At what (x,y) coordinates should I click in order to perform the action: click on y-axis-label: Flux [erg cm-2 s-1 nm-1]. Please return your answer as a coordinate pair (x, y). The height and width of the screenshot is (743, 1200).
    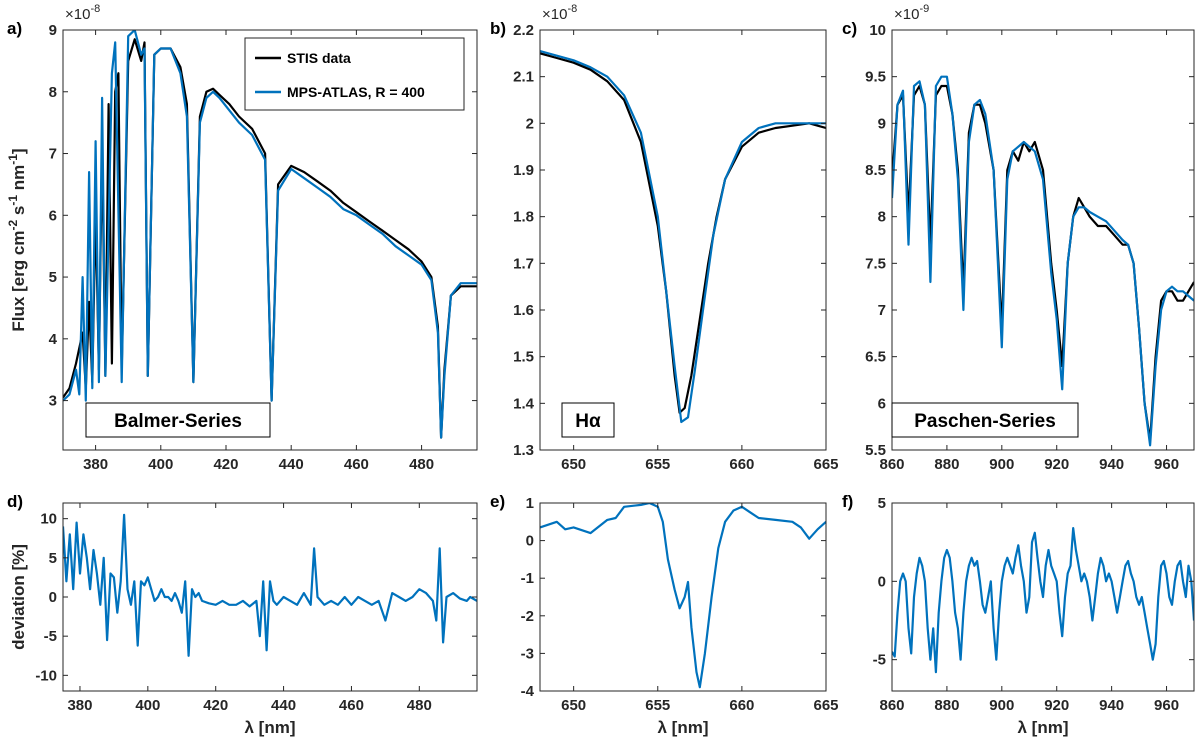
    Looking at the image, I should click on (17, 239).